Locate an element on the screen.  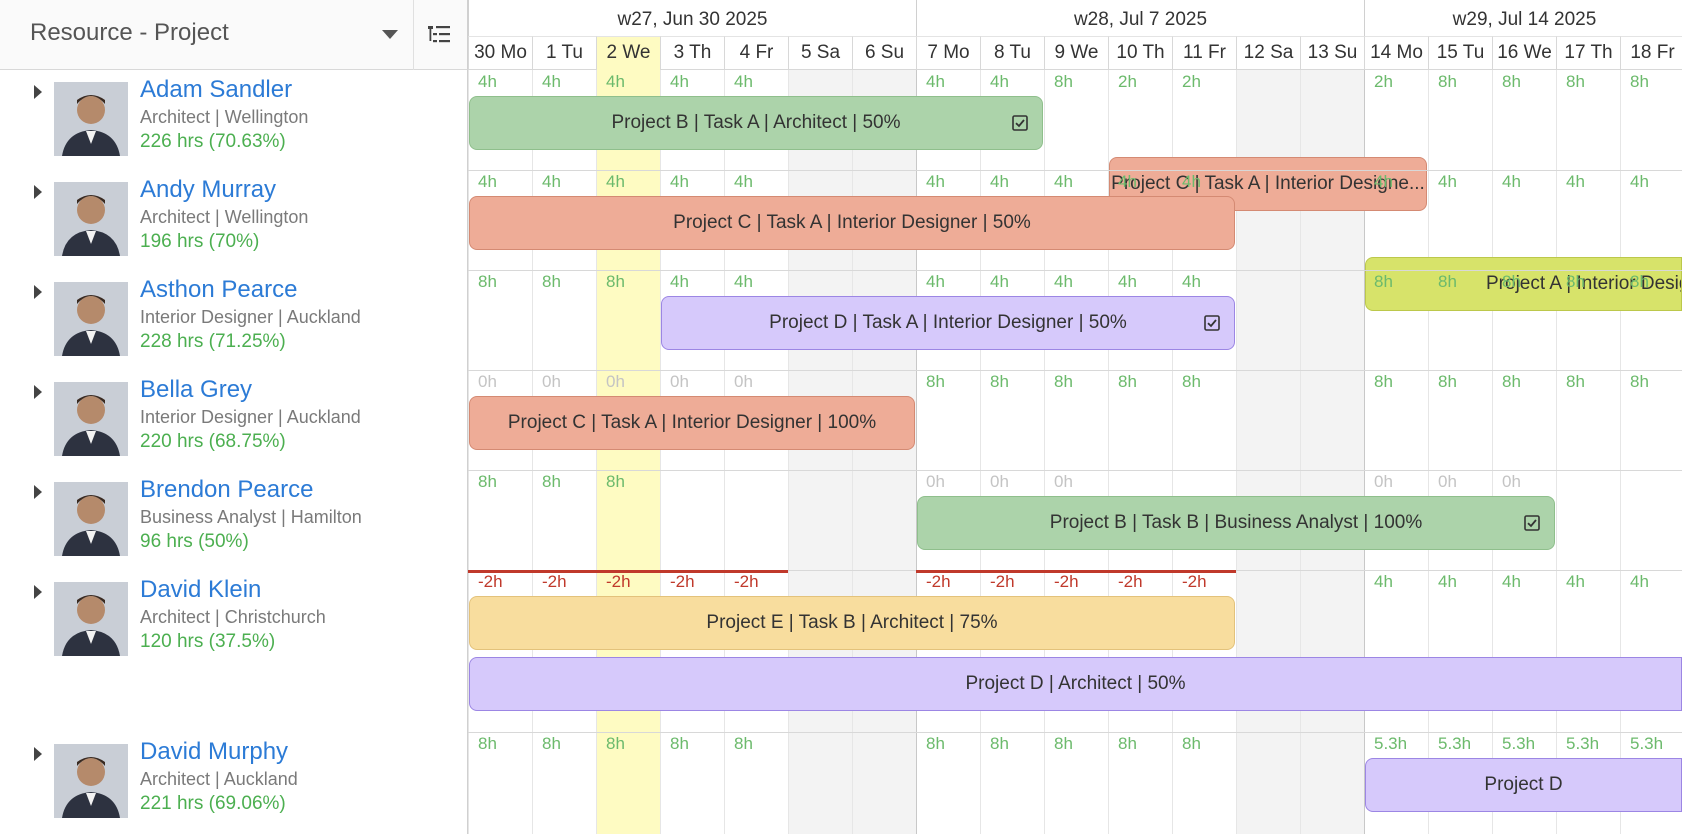
assignment-label: Project D is located at coordinates (1523, 784).